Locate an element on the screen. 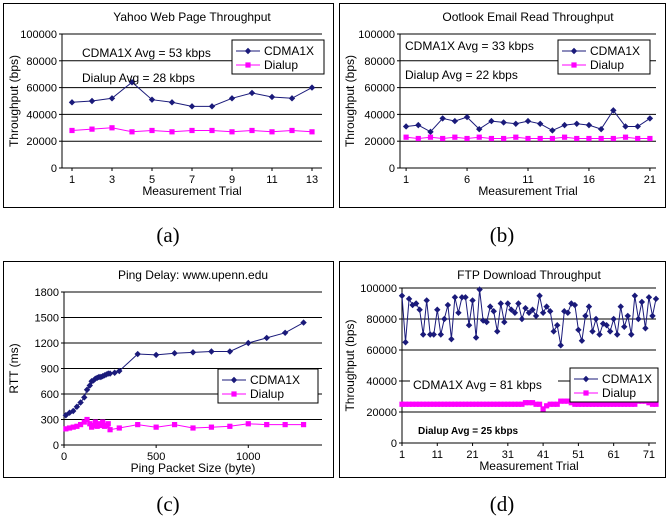  chart-b-y-axis-label: Throughput (bps) is located at coordinates (350, 101).